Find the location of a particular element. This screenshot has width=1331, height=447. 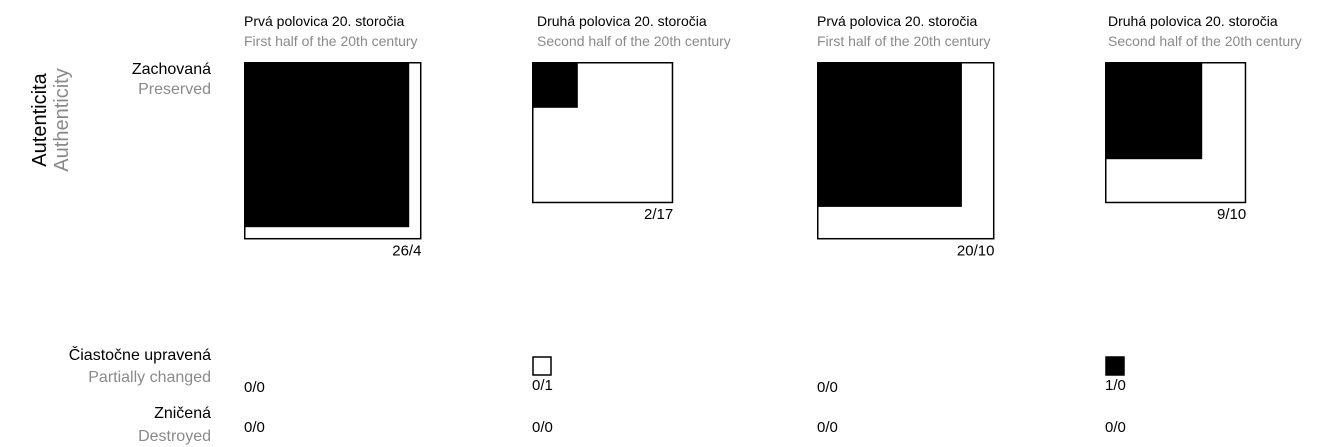

cell-value-label: 20/10 is located at coordinates (976, 250).